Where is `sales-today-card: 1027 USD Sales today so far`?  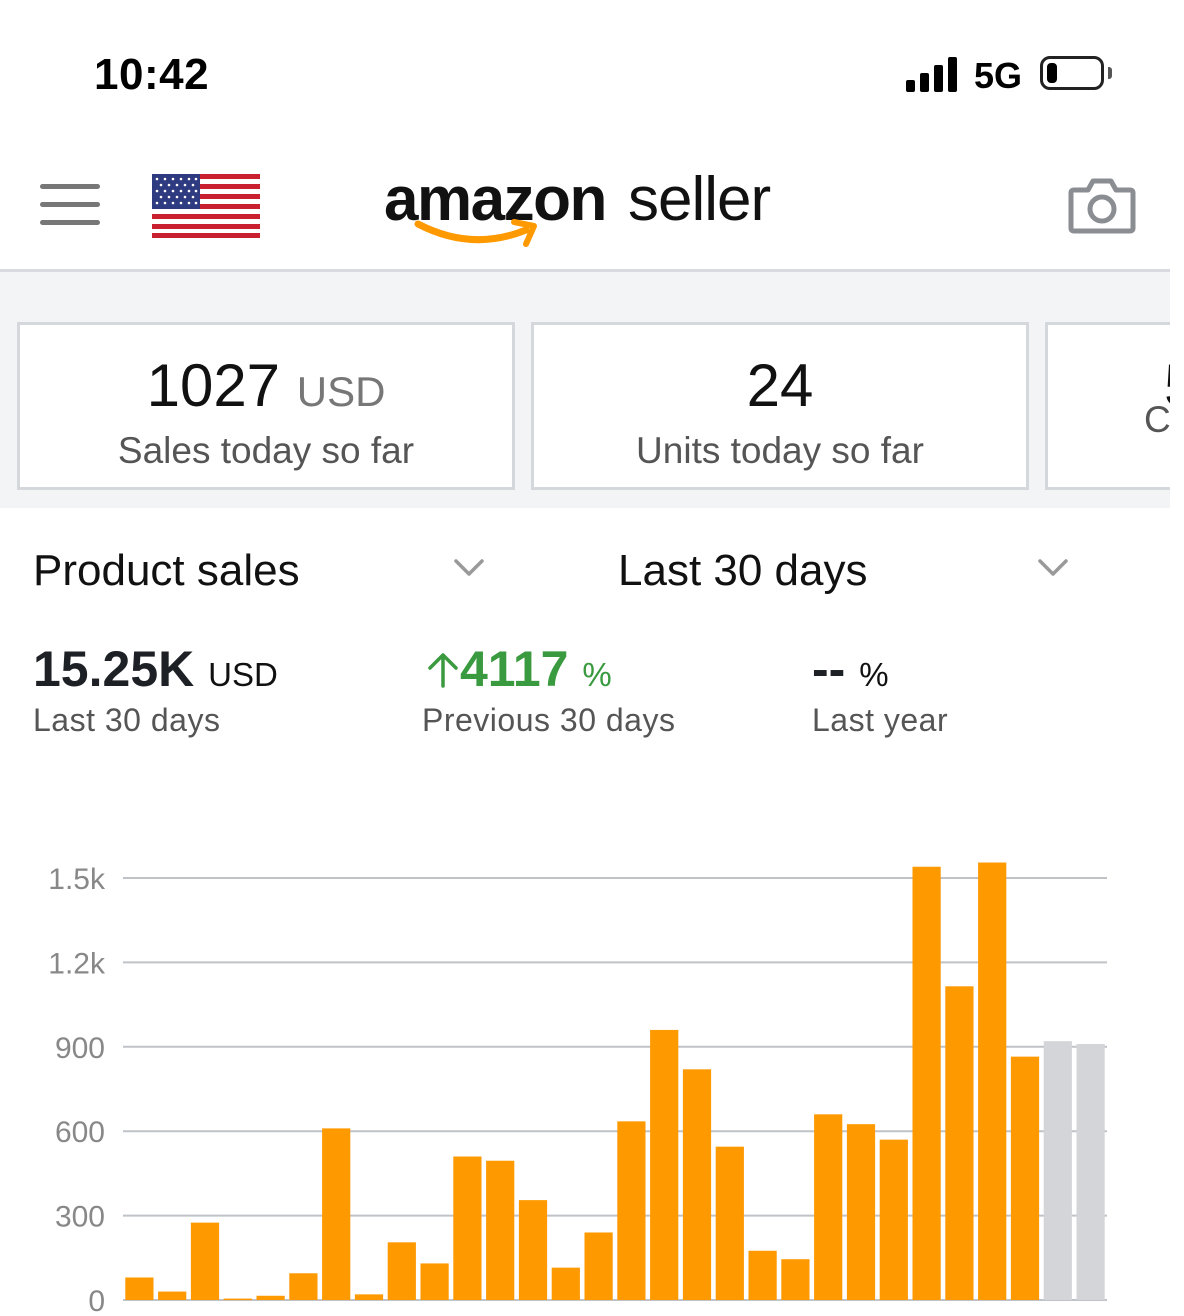 sales-today-card: 1027 USD Sales today so far is located at coordinates (266, 406).